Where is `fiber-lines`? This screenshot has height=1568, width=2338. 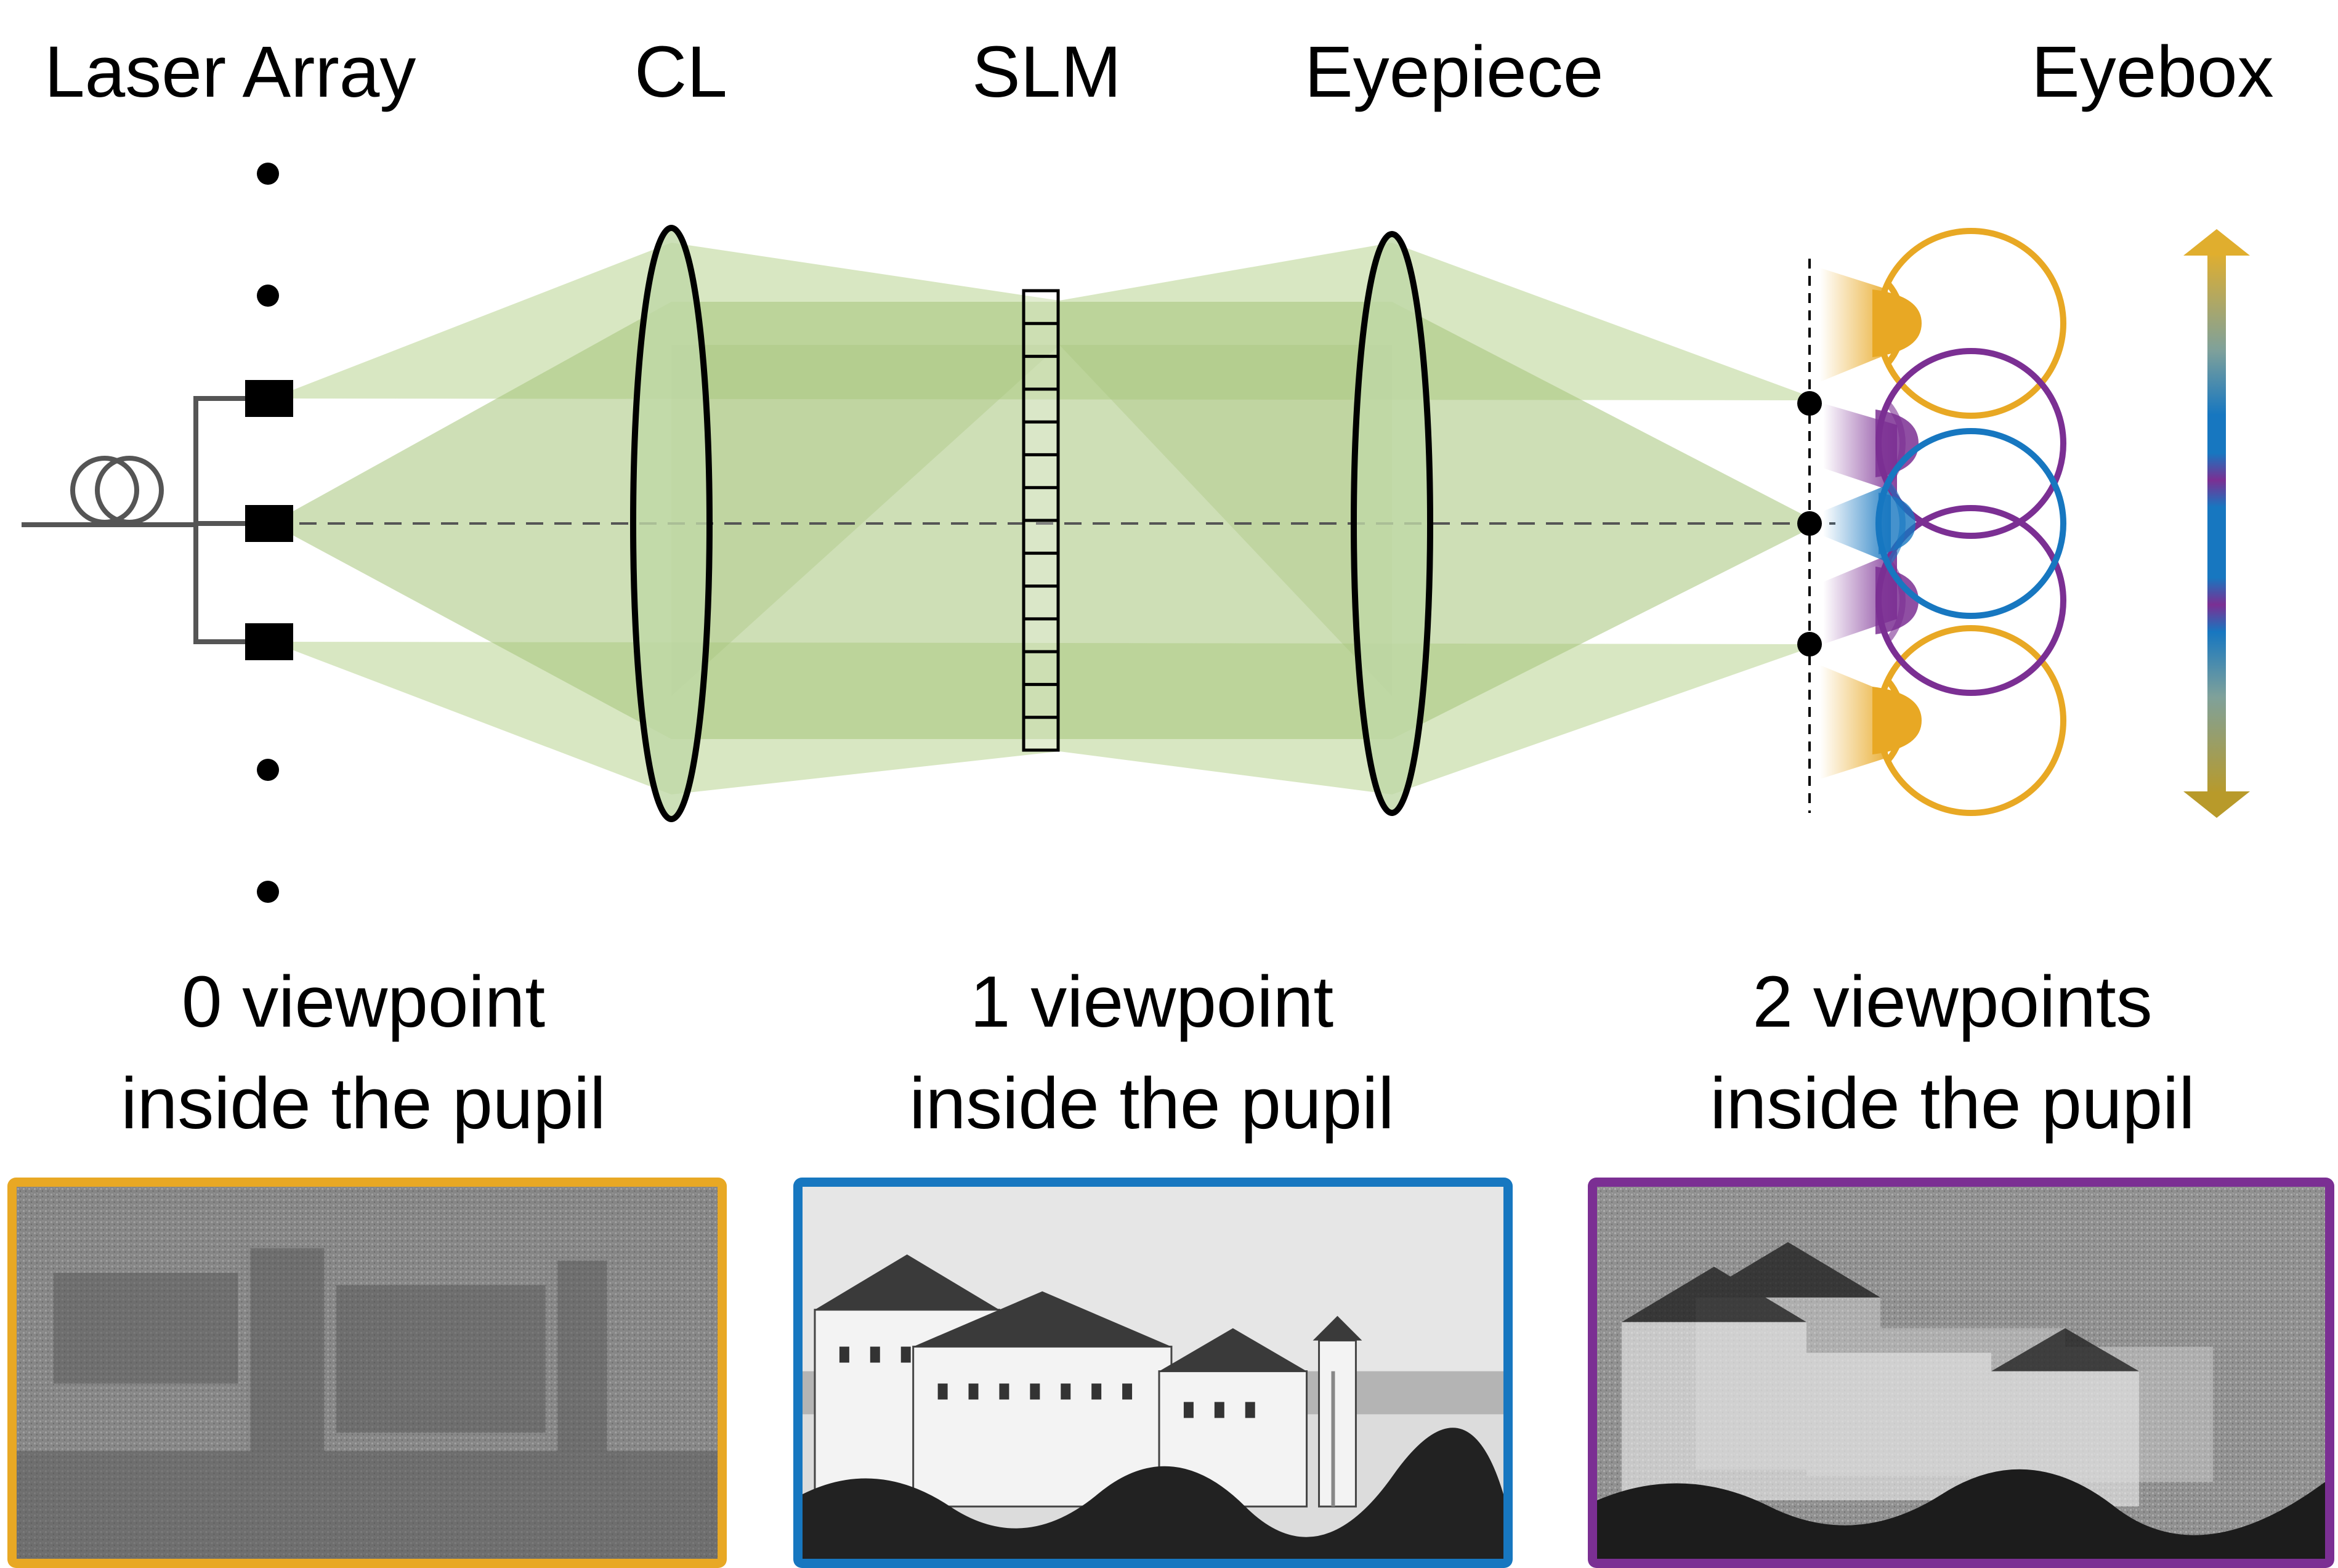 fiber-lines is located at coordinates (136, 520).